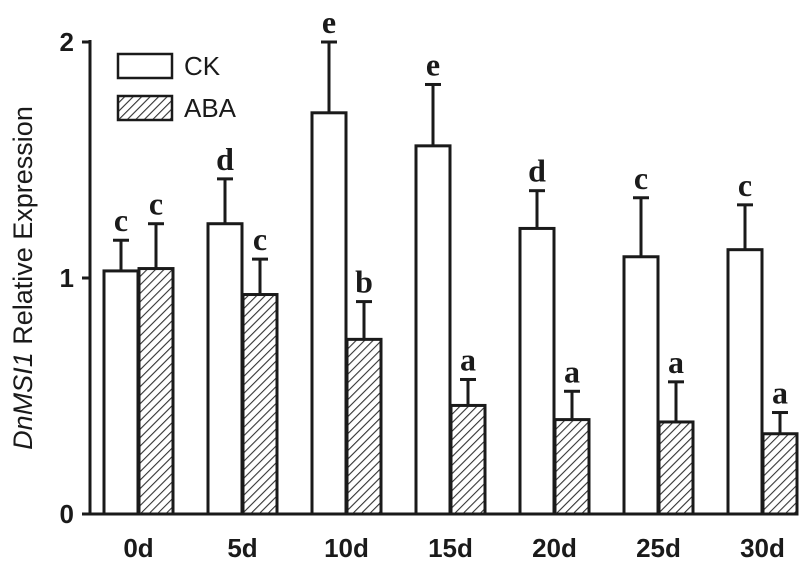 Image resolution: width=800 pixels, height=565 pixels. I want to click on significance-letter-aba-5d: c, so click(260, 239).